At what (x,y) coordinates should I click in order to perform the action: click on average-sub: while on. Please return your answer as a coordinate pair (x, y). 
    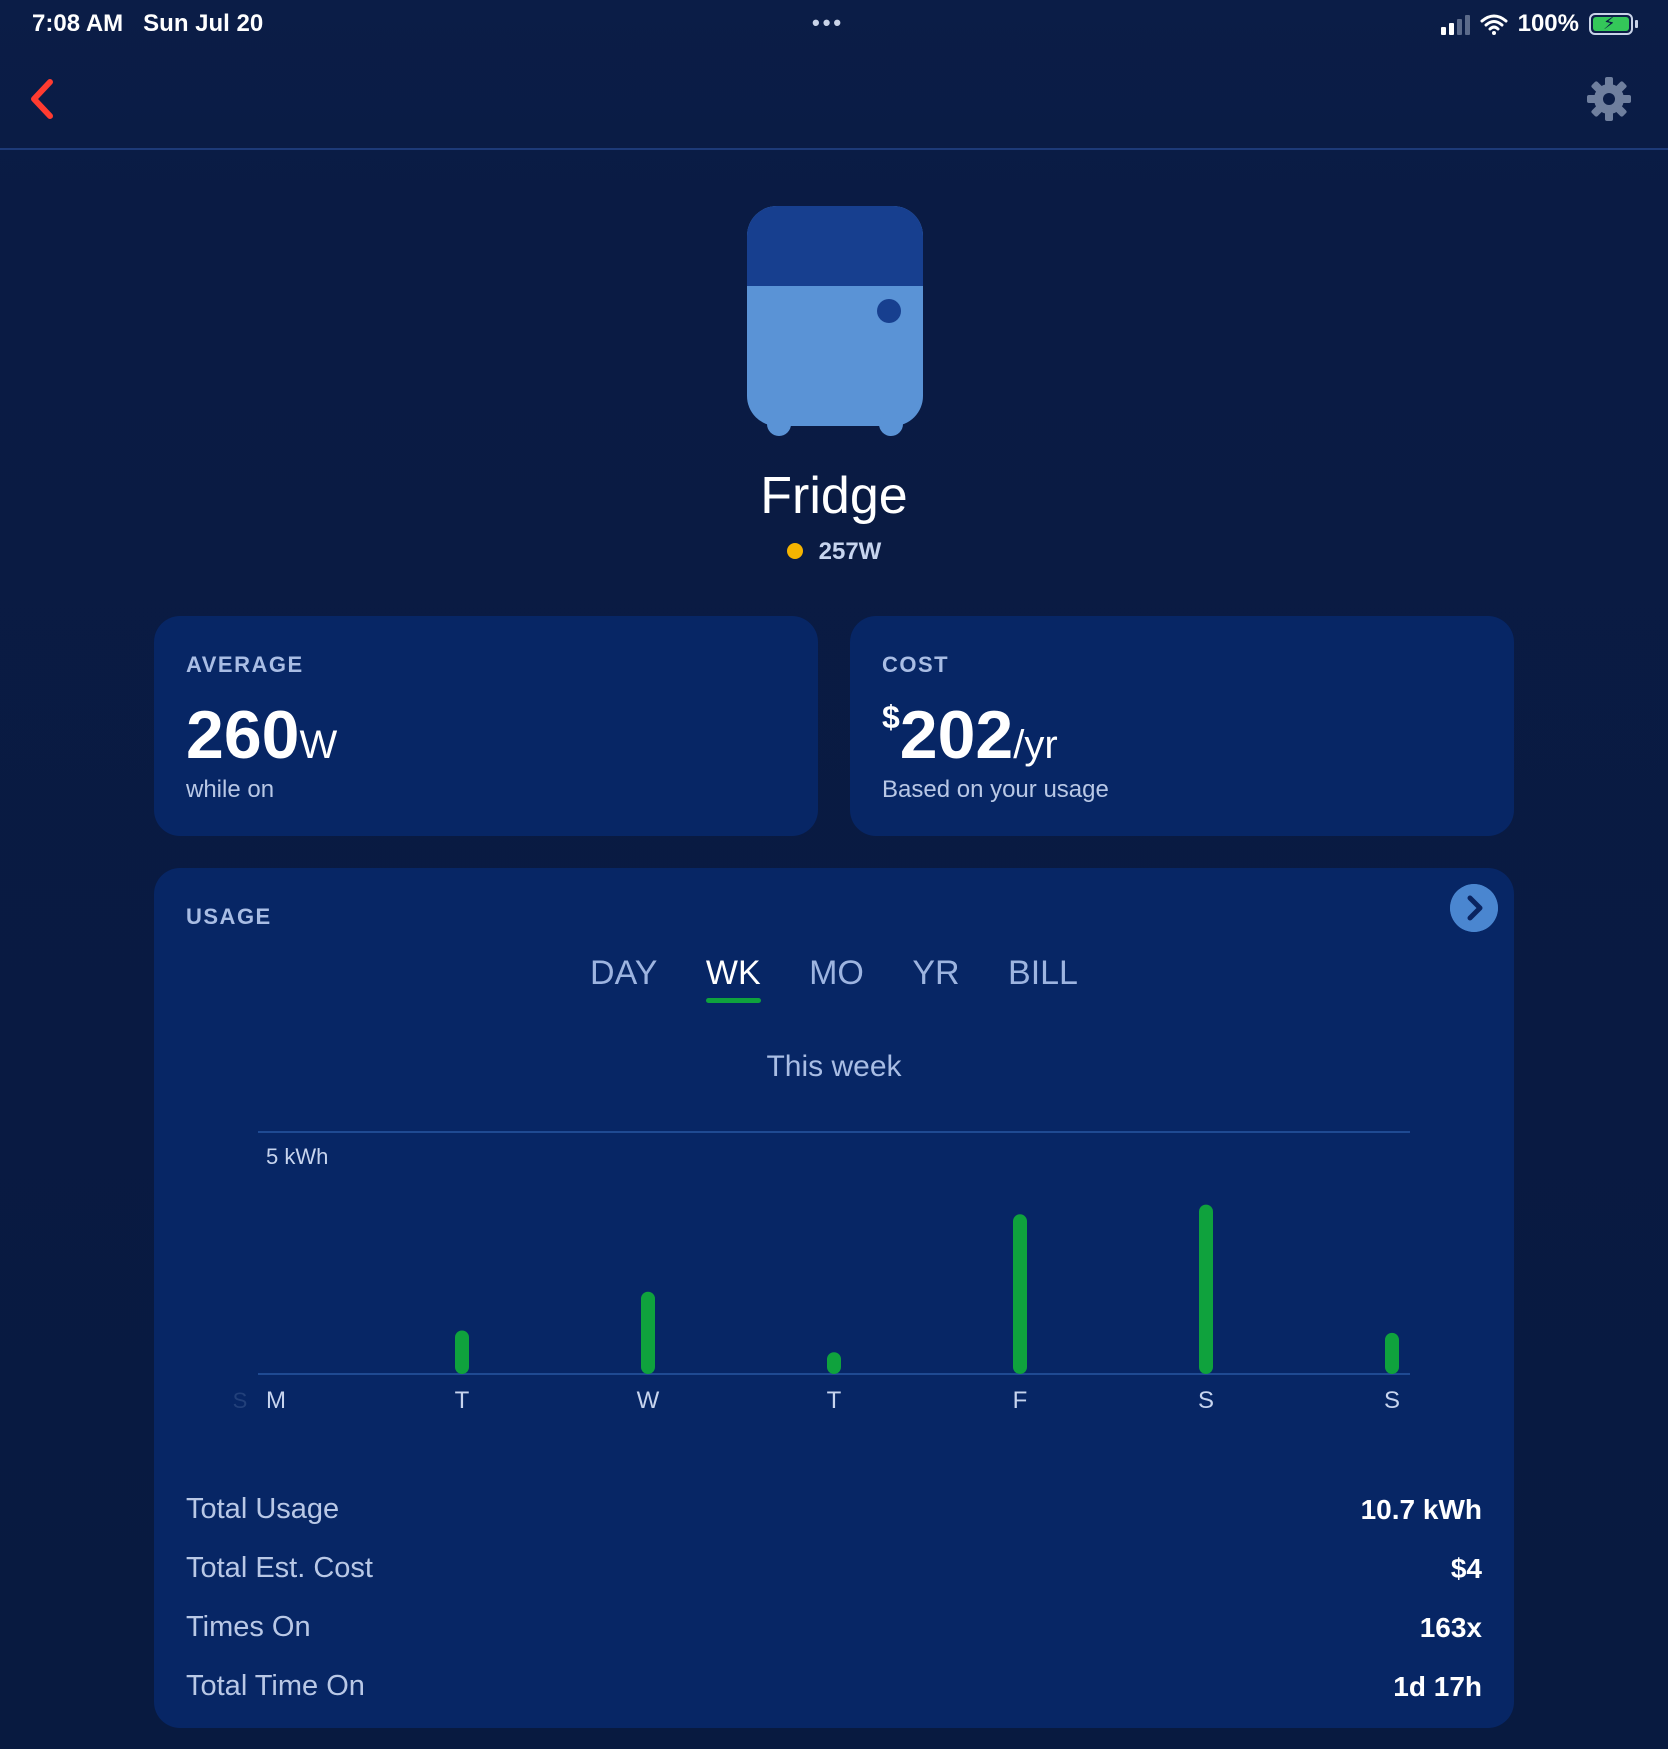
    Looking at the image, I should click on (230, 789).